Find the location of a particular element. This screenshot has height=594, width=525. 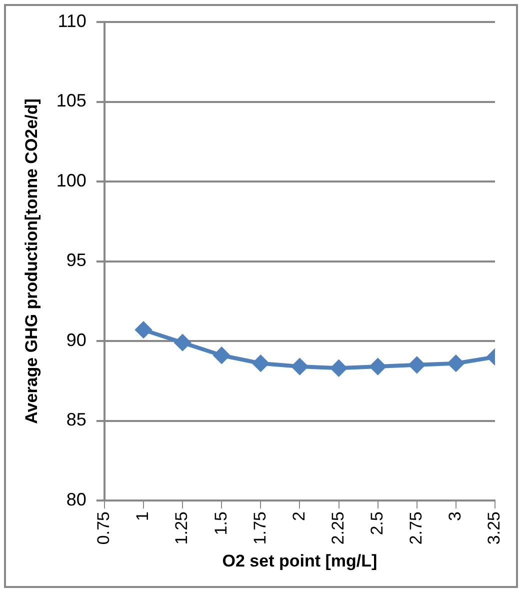

x-tick-label: 2.25 is located at coordinates (338, 528).